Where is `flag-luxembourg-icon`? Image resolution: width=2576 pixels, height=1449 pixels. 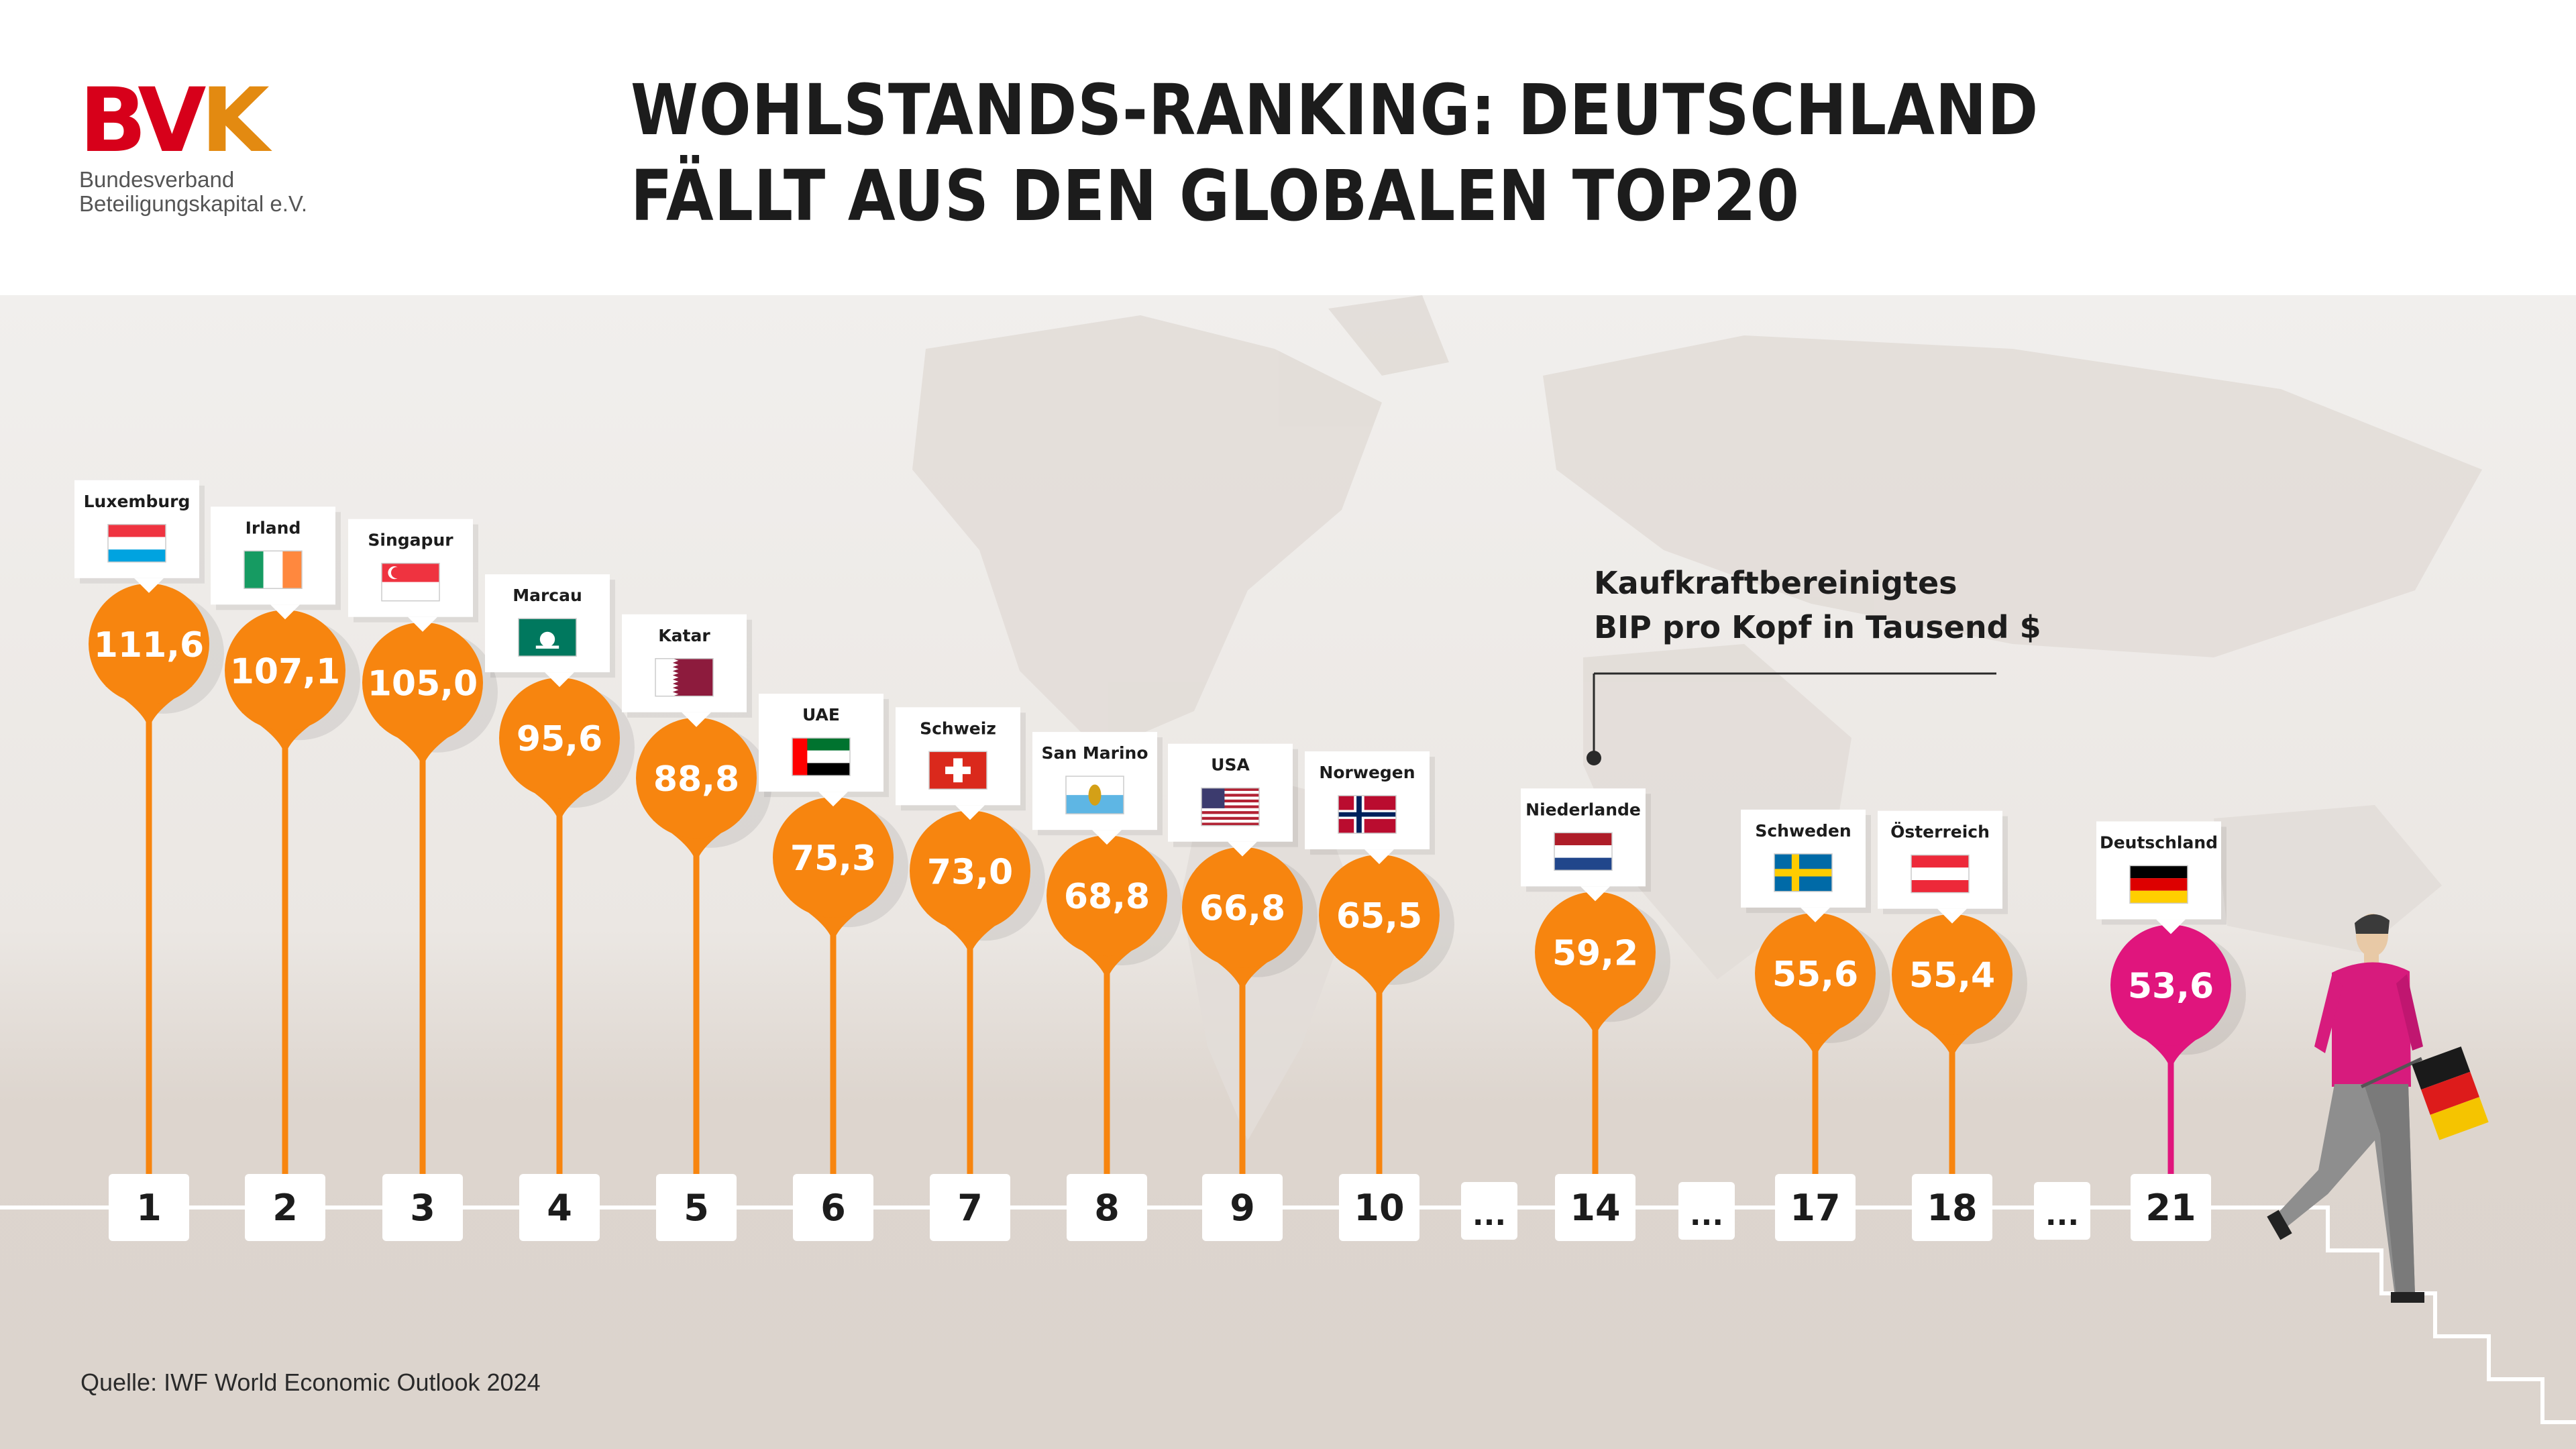 flag-luxembourg-icon is located at coordinates (136, 543).